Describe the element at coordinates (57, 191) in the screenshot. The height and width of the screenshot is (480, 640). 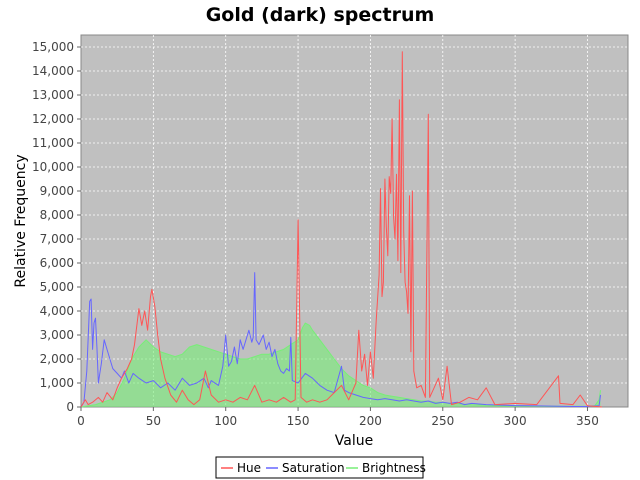
I see `y-tick-label: 9,000` at that location.